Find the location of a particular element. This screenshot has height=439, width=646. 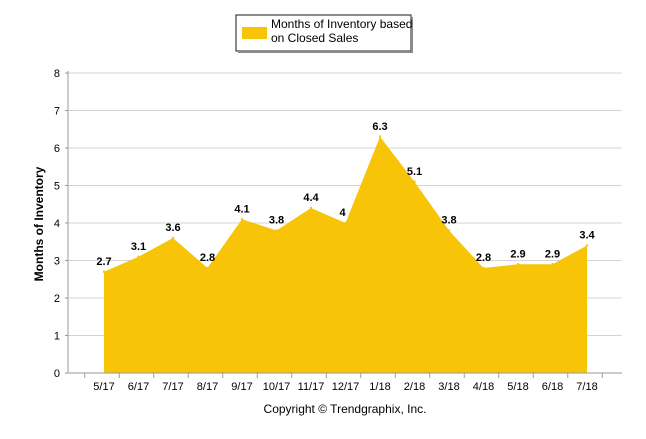

x-tick-label: 5/17 is located at coordinates (103, 387).